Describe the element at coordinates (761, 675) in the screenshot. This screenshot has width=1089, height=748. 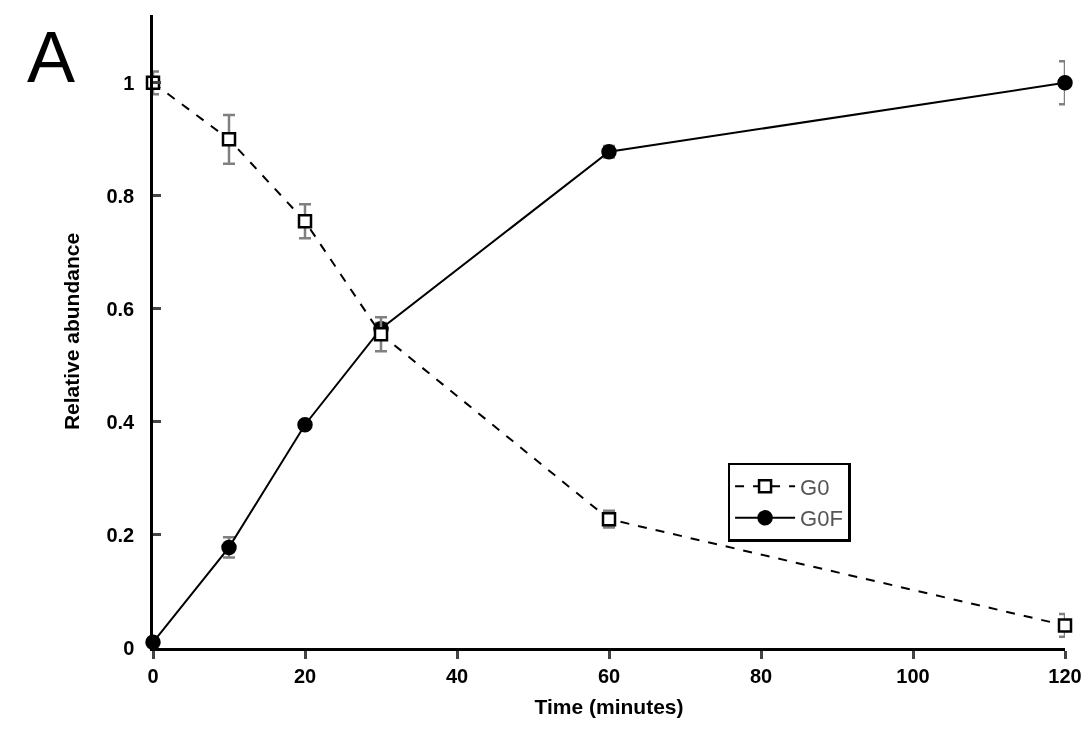
I see `x-tick-label: 80` at that location.